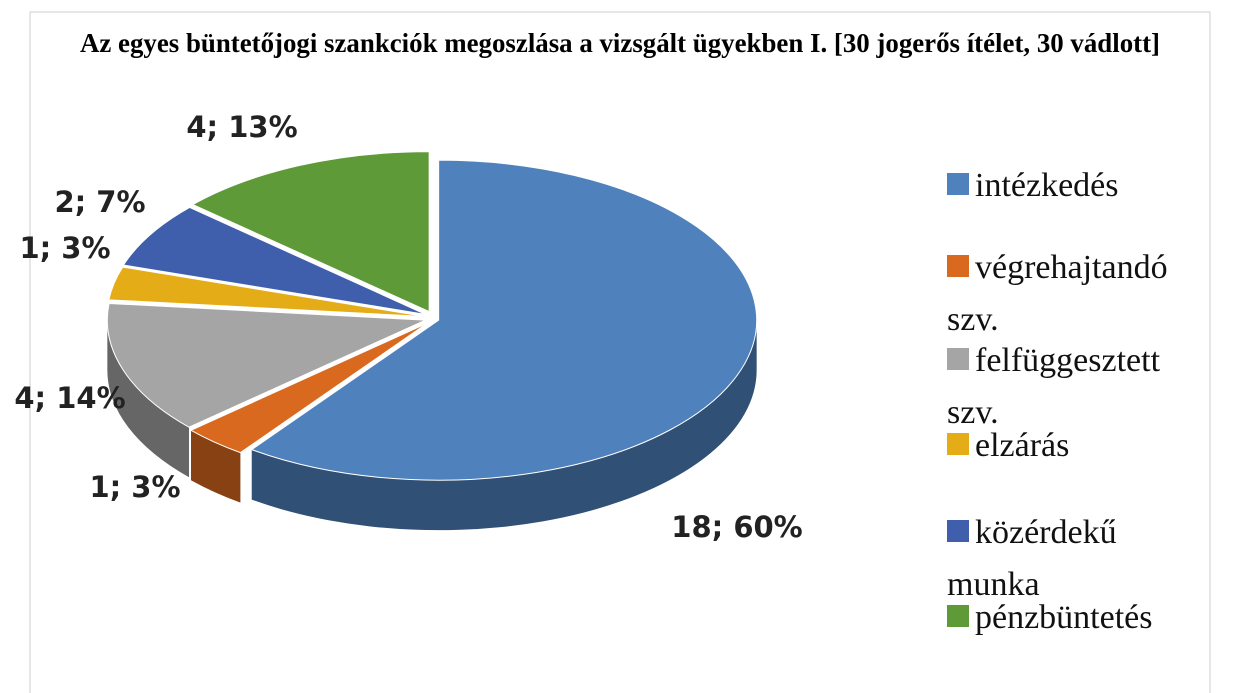  What do you see at coordinates (1054, 386) in the screenshot?
I see `legend-label: felfüggesztett szv.` at bounding box center [1054, 386].